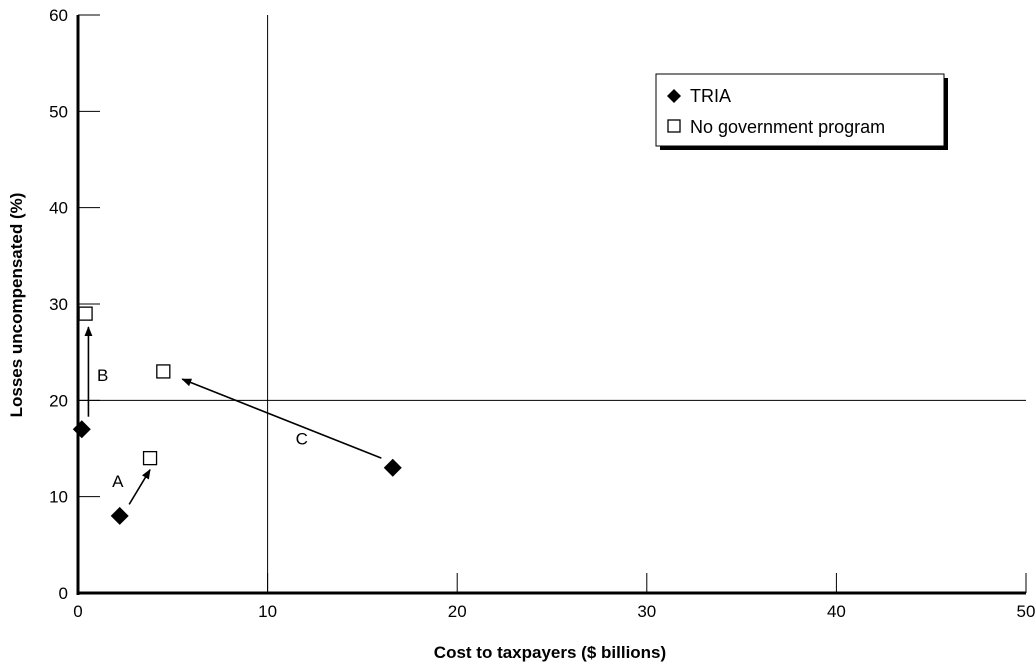 Image resolution: width=1036 pixels, height=667 pixels. What do you see at coordinates (787, 127) in the screenshot?
I see `legend-label-no-government-program: No government program` at bounding box center [787, 127].